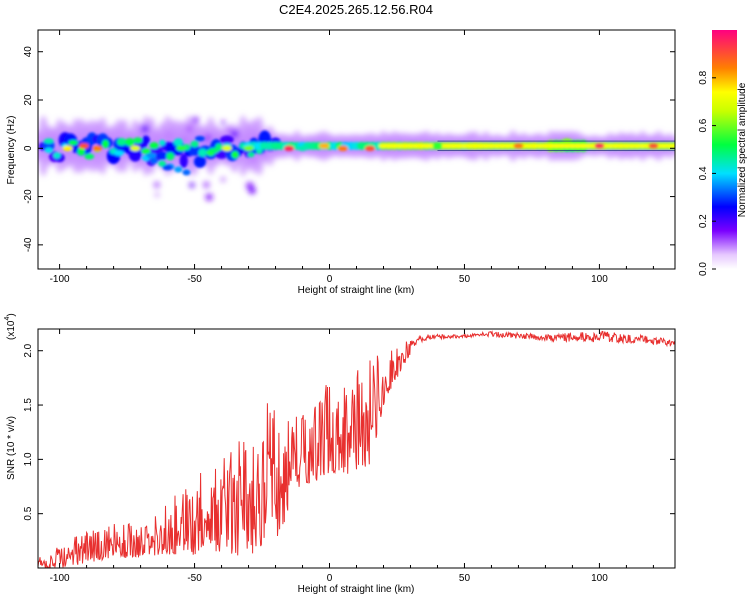 The width and height of the screenshot is (750, 600). What do you see at coordinates (356, 9) in the screenshot?
I see `figure-title: C2E4.2025.265.12.56.R04` at bounding box center [356, 9].